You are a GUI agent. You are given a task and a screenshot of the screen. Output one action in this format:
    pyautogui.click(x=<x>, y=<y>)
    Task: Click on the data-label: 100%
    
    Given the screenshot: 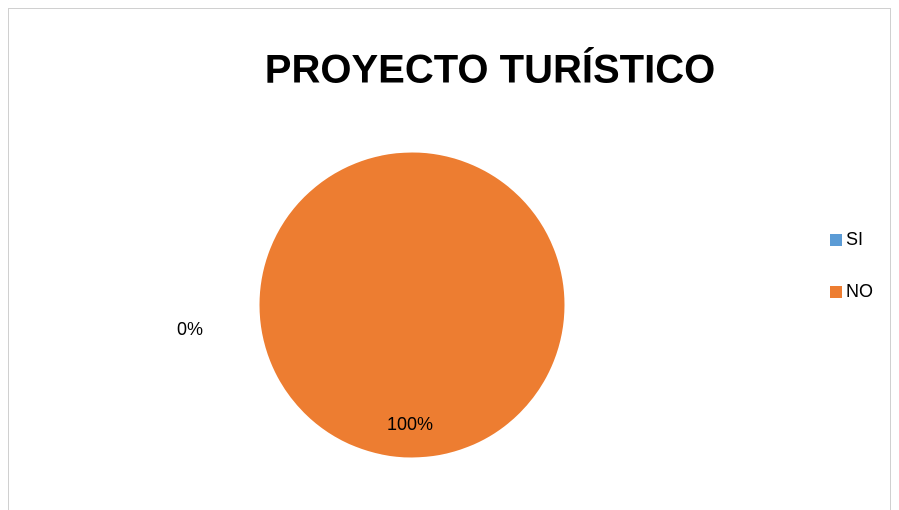 What is the action you would take?
    pyautogui.click(x=410, y=424)
    